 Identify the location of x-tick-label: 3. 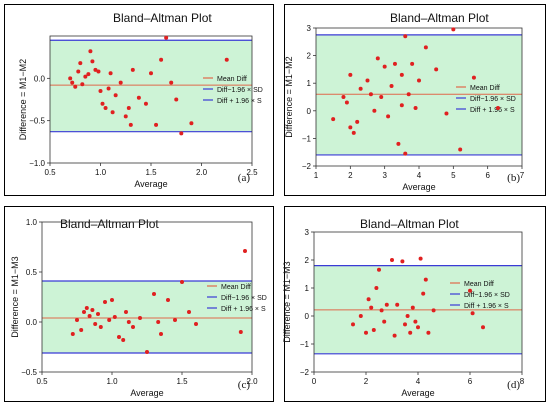
(384, 175).